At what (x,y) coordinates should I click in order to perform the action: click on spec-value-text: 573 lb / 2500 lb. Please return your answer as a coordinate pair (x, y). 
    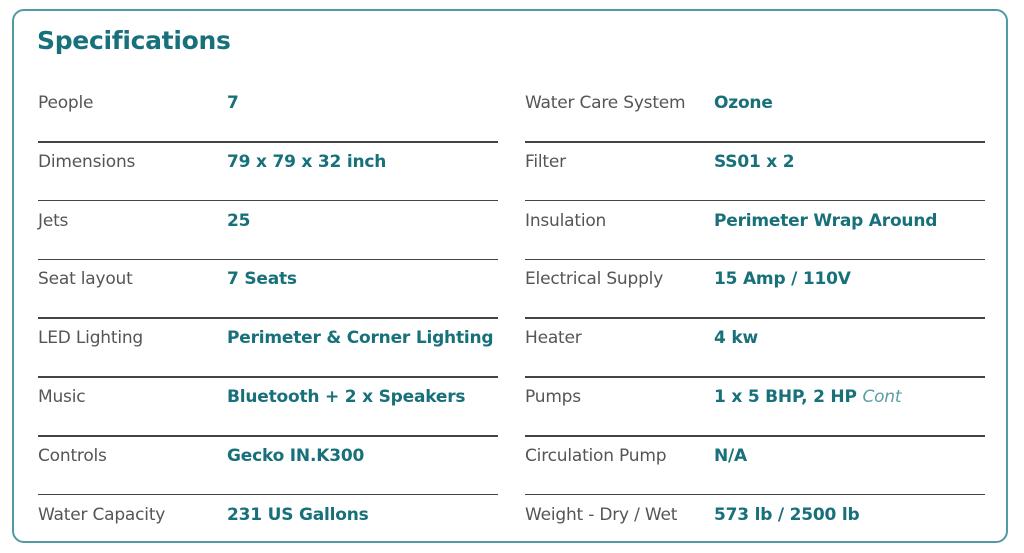
    Looking at the image, I should click on (787, 514).